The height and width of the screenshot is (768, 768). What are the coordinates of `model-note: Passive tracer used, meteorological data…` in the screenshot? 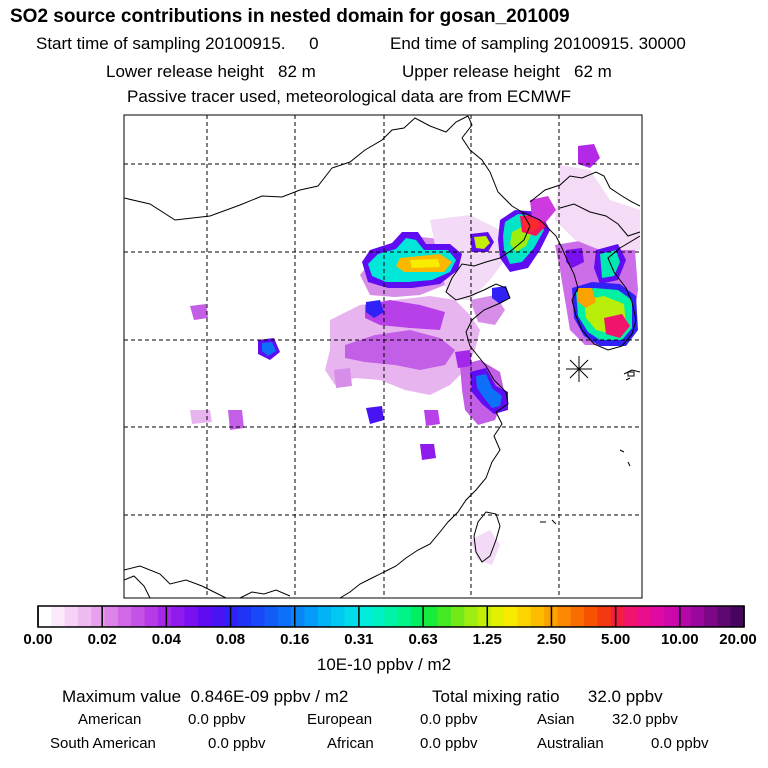 It's located at (349, 96).